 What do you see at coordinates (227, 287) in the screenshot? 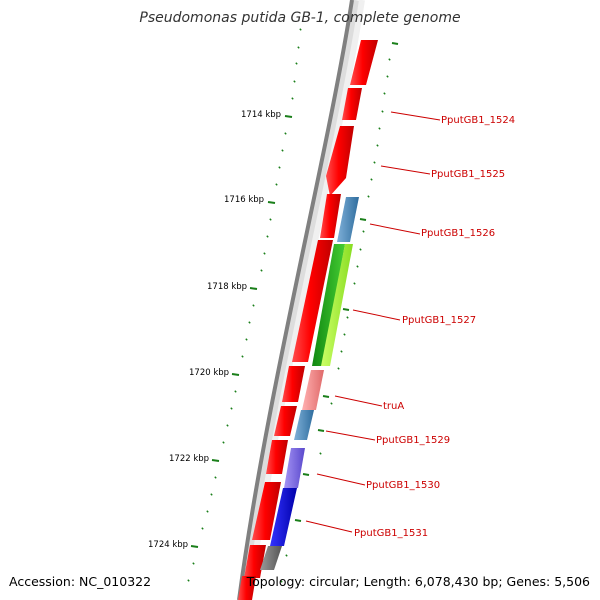
I see `tick-label: 1718 kbp` at bounding box center [227, 287].